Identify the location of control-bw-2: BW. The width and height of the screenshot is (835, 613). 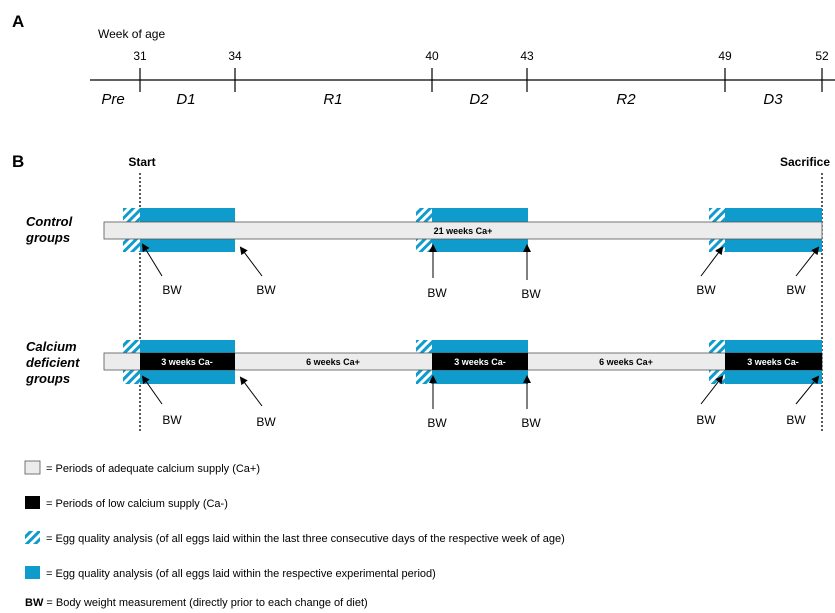
(266, 290).